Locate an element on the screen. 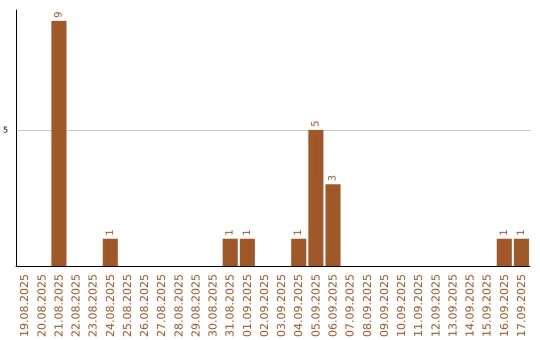 The height and width of the screenshot is (340, 540). x-tick-label: 26.08.2025 is located at coordinates (145, 306).